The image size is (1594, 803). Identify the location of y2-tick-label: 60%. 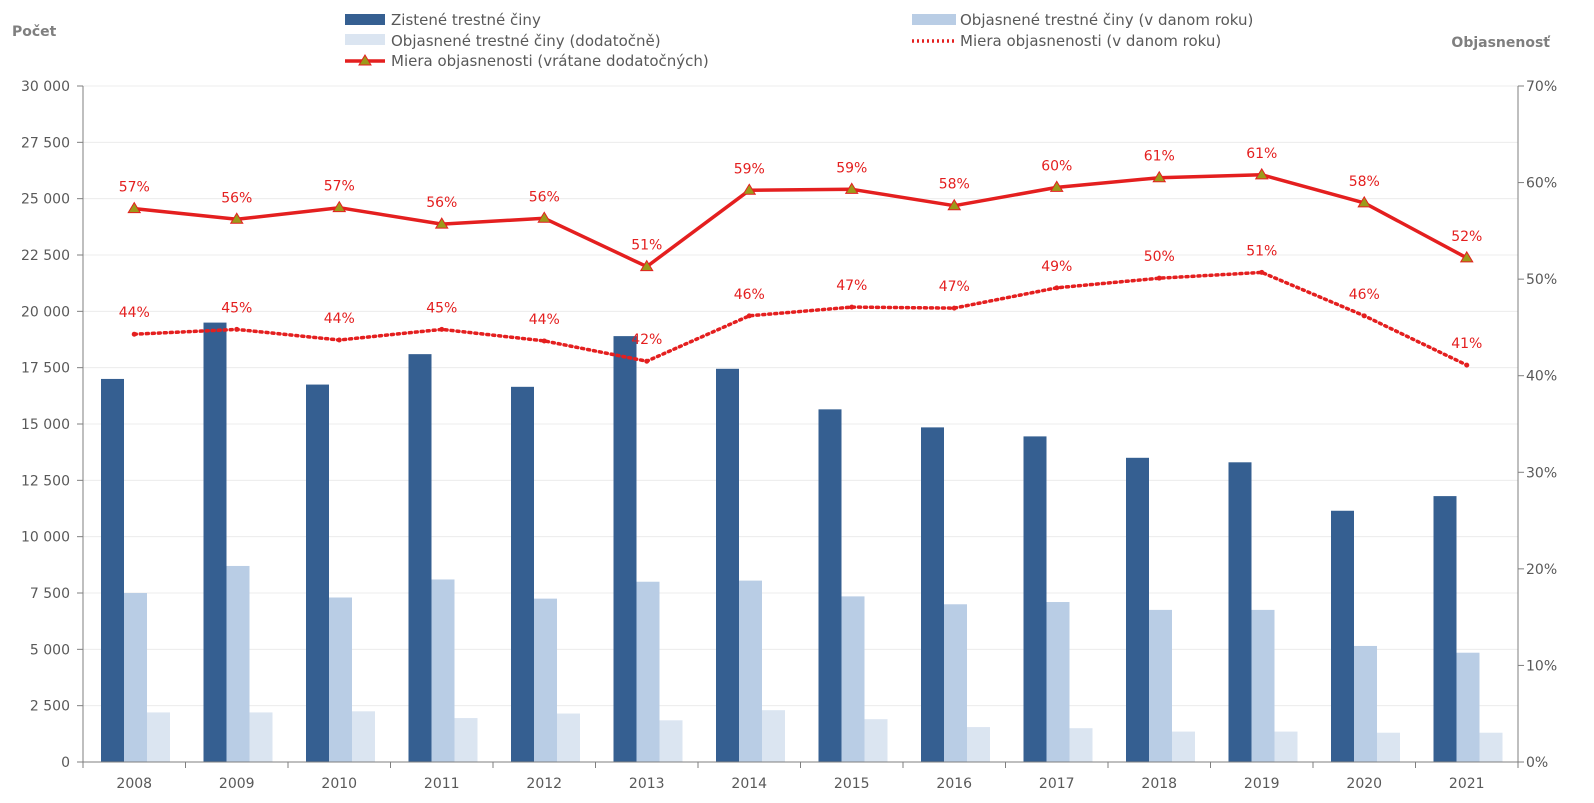
(1541, 184).